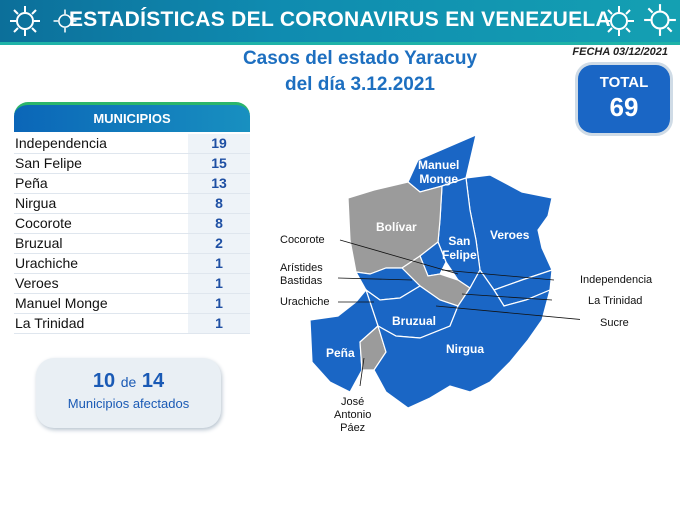  I want to click on municipio-name: Manuel Monge, so click(61, 303).